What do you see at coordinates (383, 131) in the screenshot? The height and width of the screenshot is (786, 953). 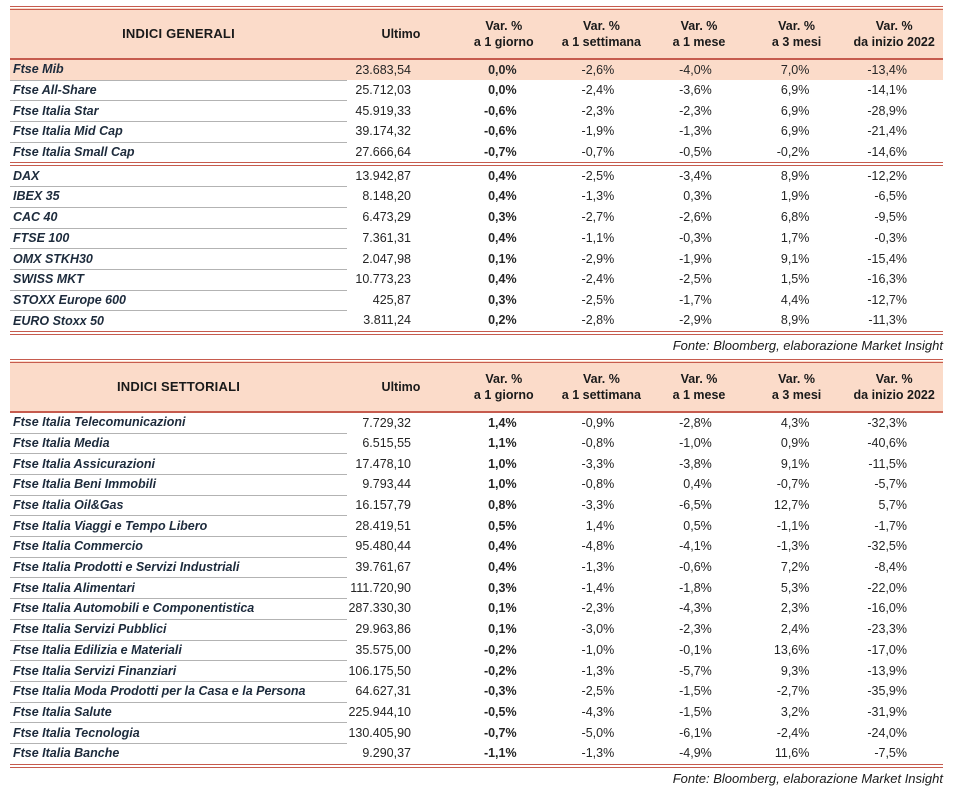 I see `ultimo-value: 39.174,32` at bounding box center [383, 131].